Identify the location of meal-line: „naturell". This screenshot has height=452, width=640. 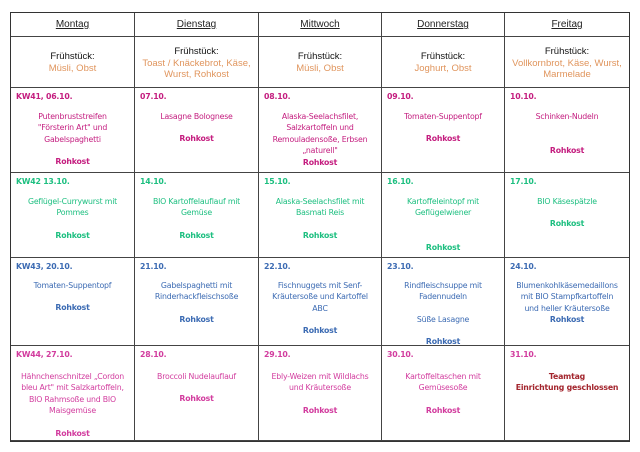
(320, 151).